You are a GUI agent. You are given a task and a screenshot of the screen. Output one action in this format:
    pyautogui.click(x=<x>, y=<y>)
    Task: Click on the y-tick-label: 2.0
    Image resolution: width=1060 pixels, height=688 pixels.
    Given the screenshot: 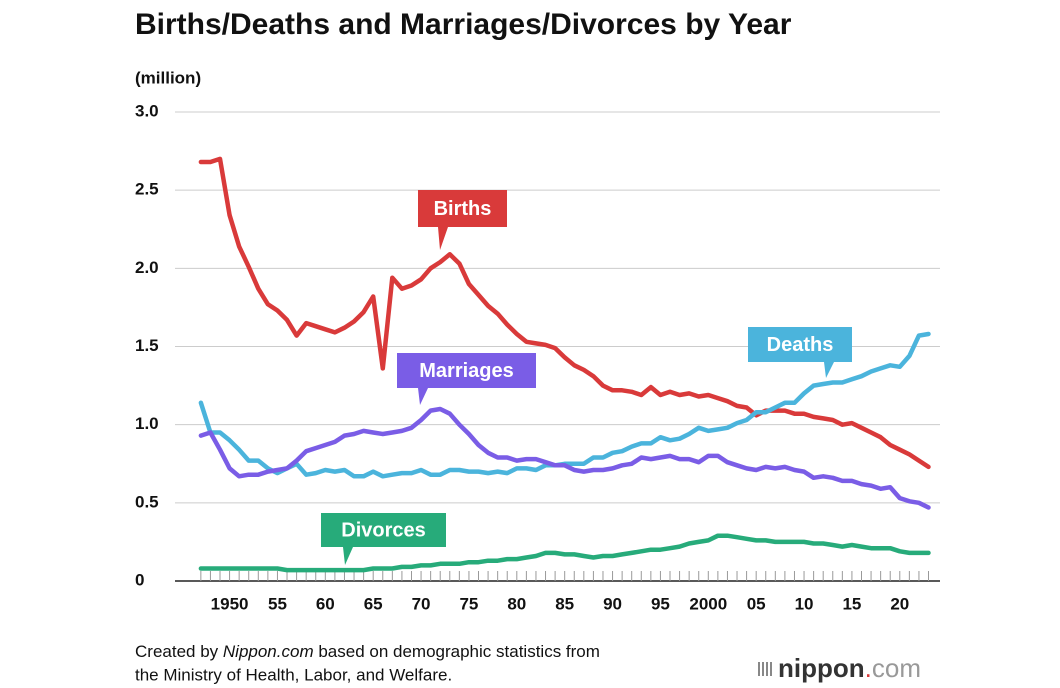 What is the action you would take?
    pyautogui.click(x=147, y=267)
    